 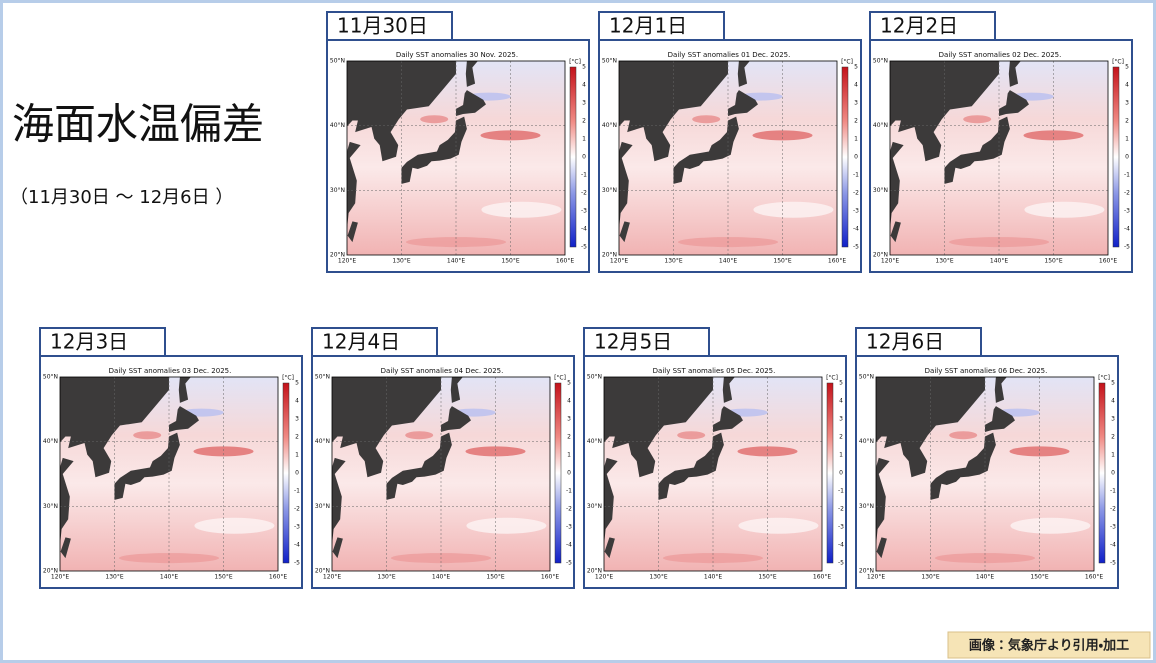 What do you see at coordinates (456, 261) in the screenshot?
I see `lon-label: 140°E` at bounding box center [456, 261].